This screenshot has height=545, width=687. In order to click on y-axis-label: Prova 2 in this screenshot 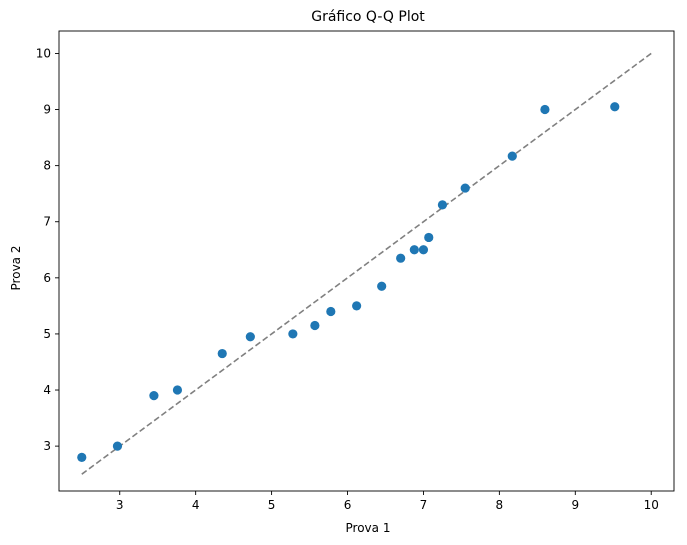, I will do `click(16, 268)`.